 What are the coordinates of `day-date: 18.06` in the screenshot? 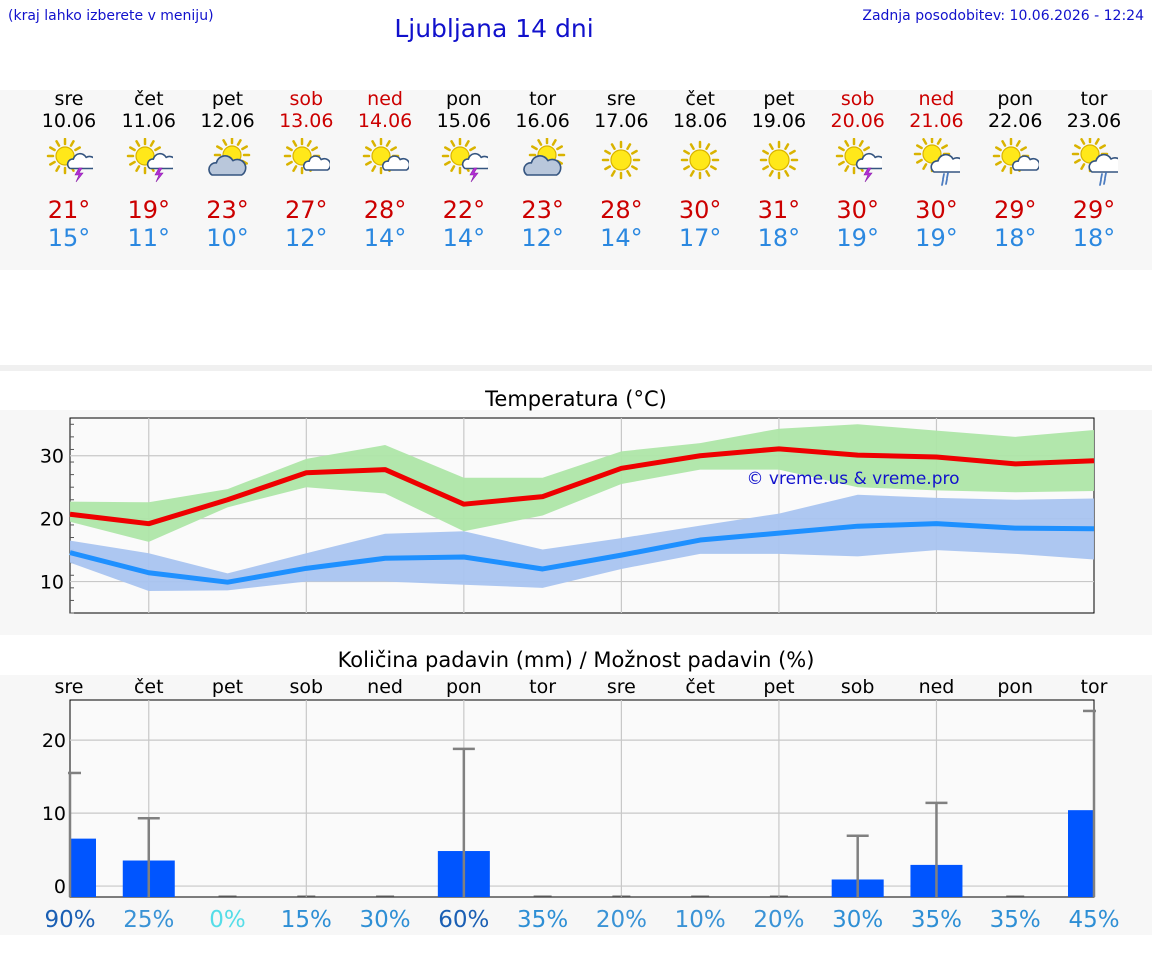 It's located at (700, 121).